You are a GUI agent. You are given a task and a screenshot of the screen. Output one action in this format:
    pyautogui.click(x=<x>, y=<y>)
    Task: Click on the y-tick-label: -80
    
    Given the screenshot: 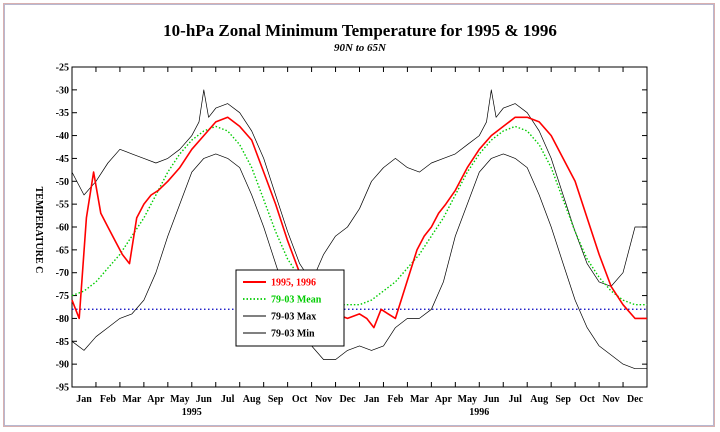 What is the action you would take?
    pyautogui.click(x=62, y=319)
    